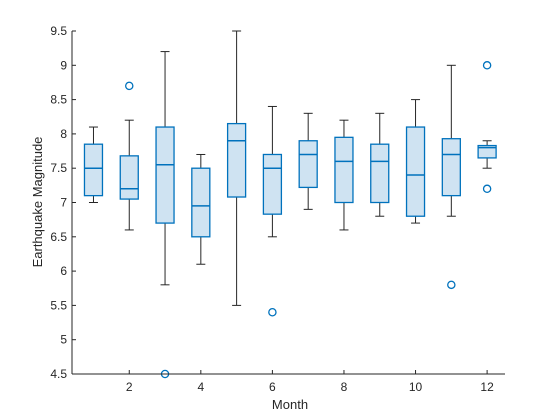 This screenshot has height=420, width=560. Describe the element at coordinates (290, 404) in the screenshot. I see `x-axis-label: Month` at that location.